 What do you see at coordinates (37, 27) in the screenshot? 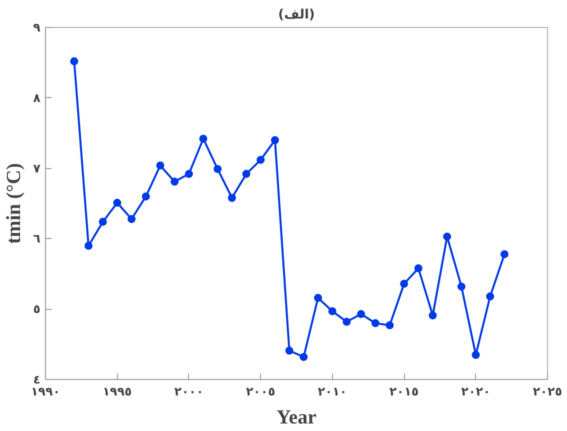
I see `y-tick-label: ٩` at bounding box center [37, 27].